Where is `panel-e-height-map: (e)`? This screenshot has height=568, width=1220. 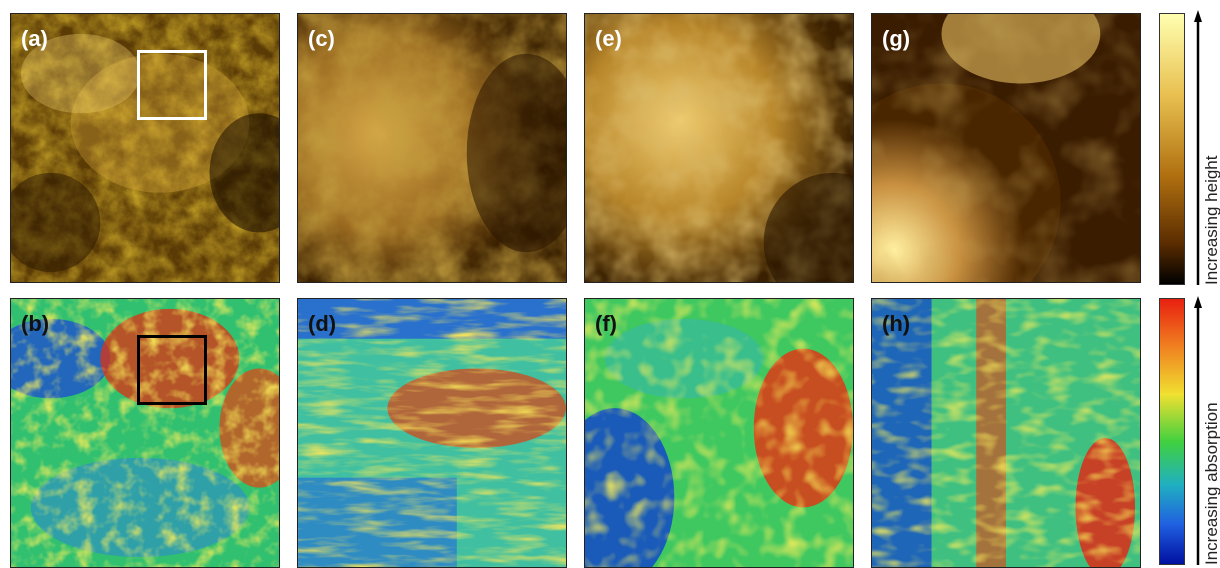 panel-e-height-map: (e) is located at coordinates (719, 148).